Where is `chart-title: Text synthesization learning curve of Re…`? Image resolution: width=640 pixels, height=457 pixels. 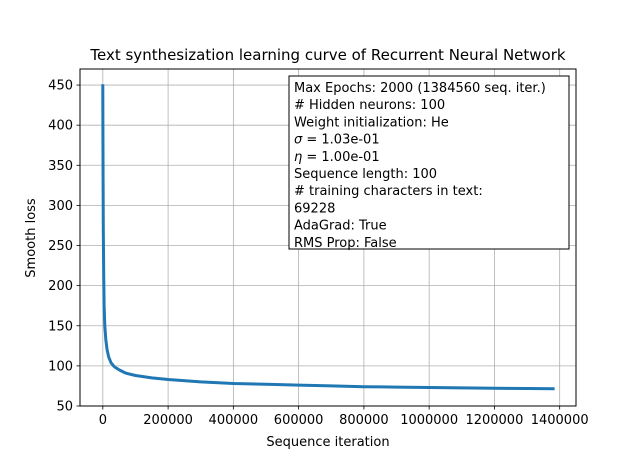 chart-title: Text synthesization learning curve of Re… is located at coordinates (327, 55).